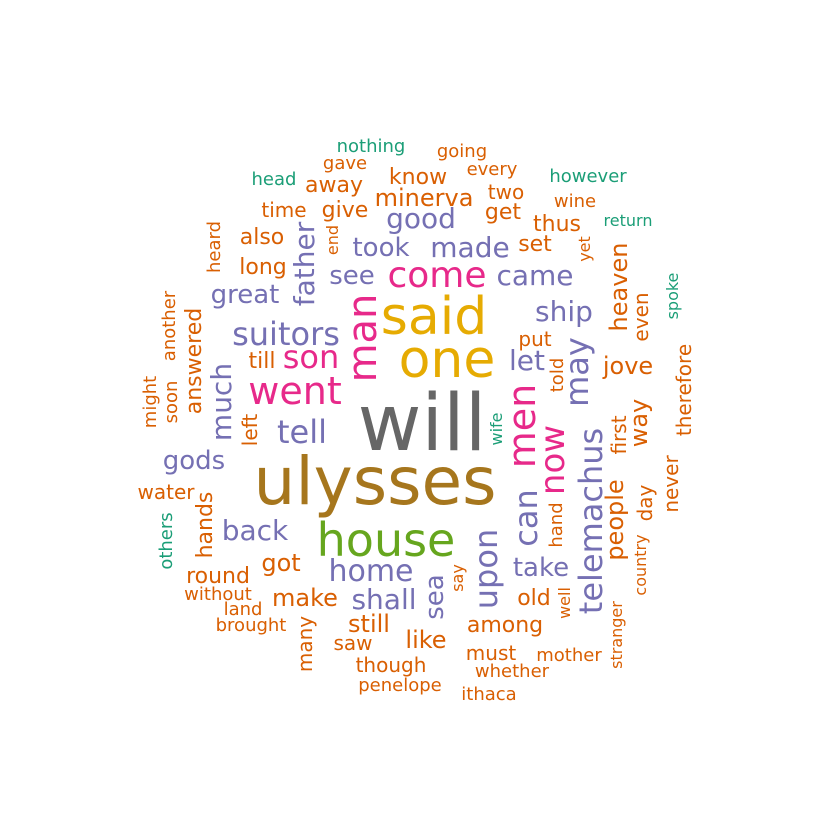  Describe the element at coordinates (262, 361) in the screenshot. I see `word-till: till` at that location.